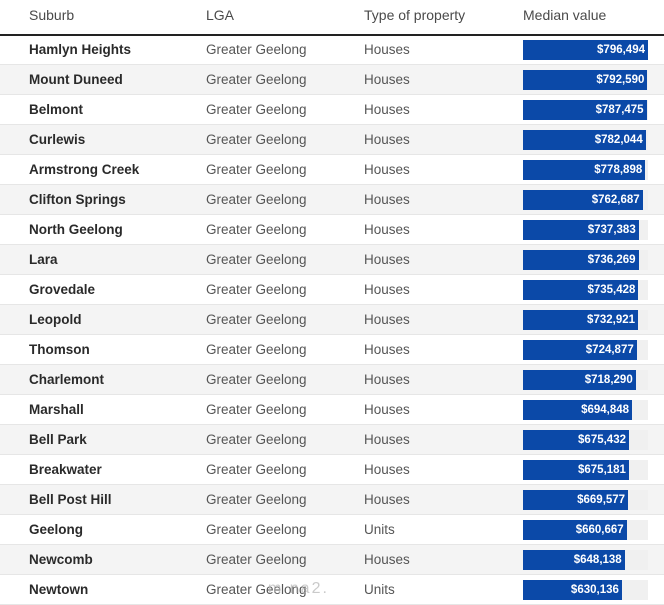 This screenshot has width=664, height=605. I want to click on table-row: Belmont Greater Geelong Houses $787,475, so click(332, 110).